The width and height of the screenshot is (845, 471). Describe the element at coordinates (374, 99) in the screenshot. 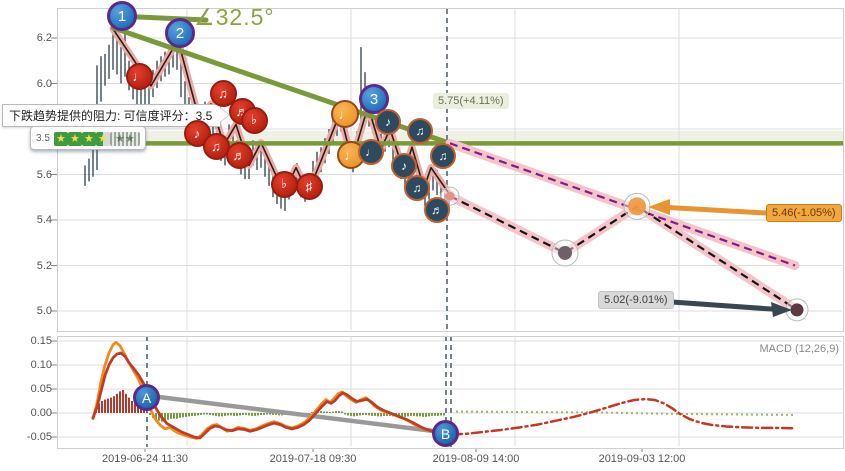

I see `trend-point-marker-3: 3` at that location.